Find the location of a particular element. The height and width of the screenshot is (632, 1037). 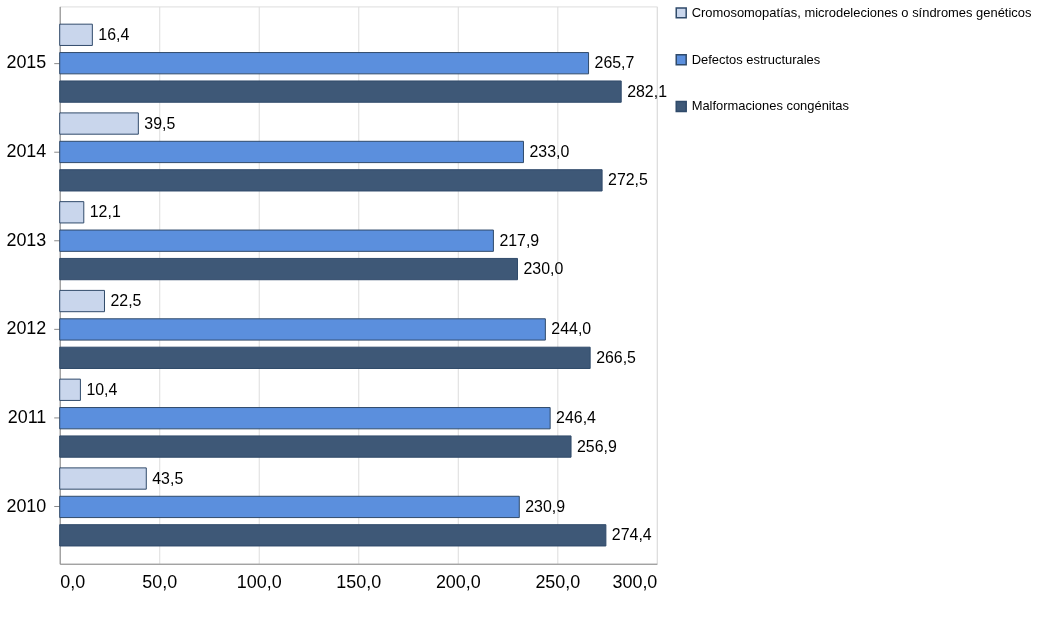

data-label: 217,9 is located at coordinates (519, 240).